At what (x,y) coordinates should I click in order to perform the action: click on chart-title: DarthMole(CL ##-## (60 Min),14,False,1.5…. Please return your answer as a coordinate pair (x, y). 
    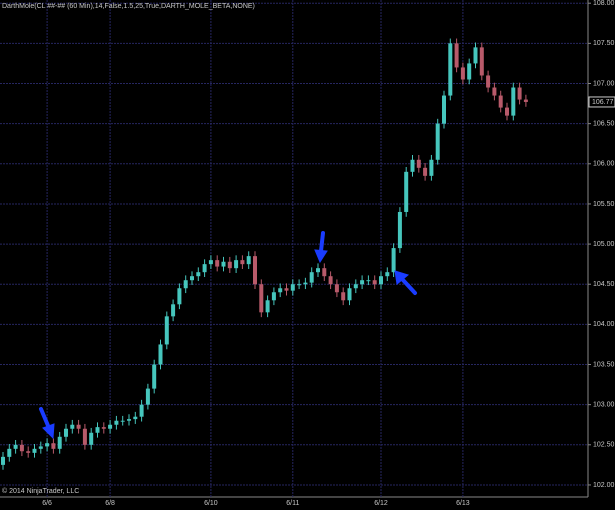
    Looking at the image, I should click on (128, 6).